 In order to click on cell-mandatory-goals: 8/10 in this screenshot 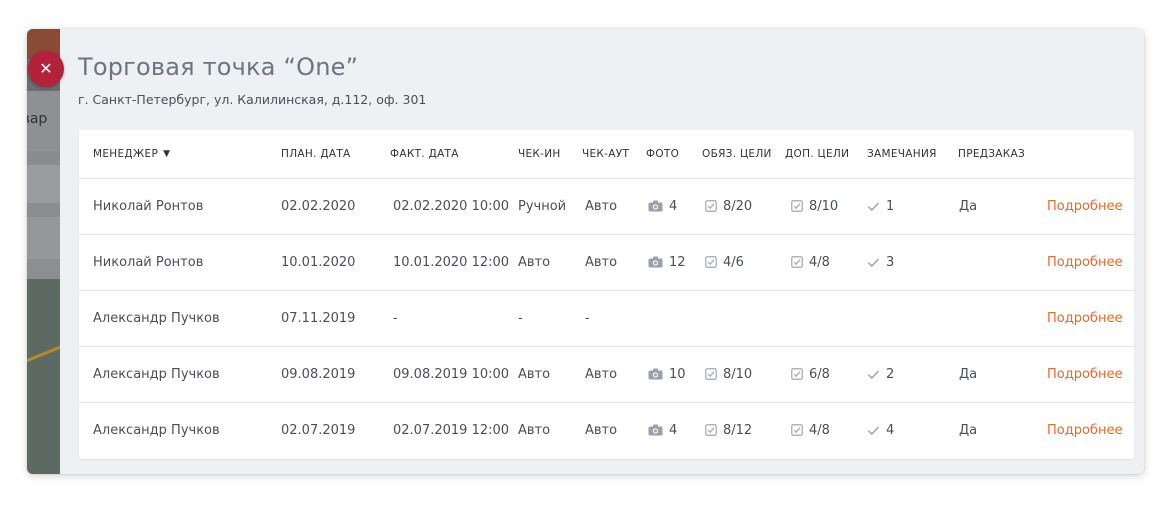, I will do `click(728, 375)`.